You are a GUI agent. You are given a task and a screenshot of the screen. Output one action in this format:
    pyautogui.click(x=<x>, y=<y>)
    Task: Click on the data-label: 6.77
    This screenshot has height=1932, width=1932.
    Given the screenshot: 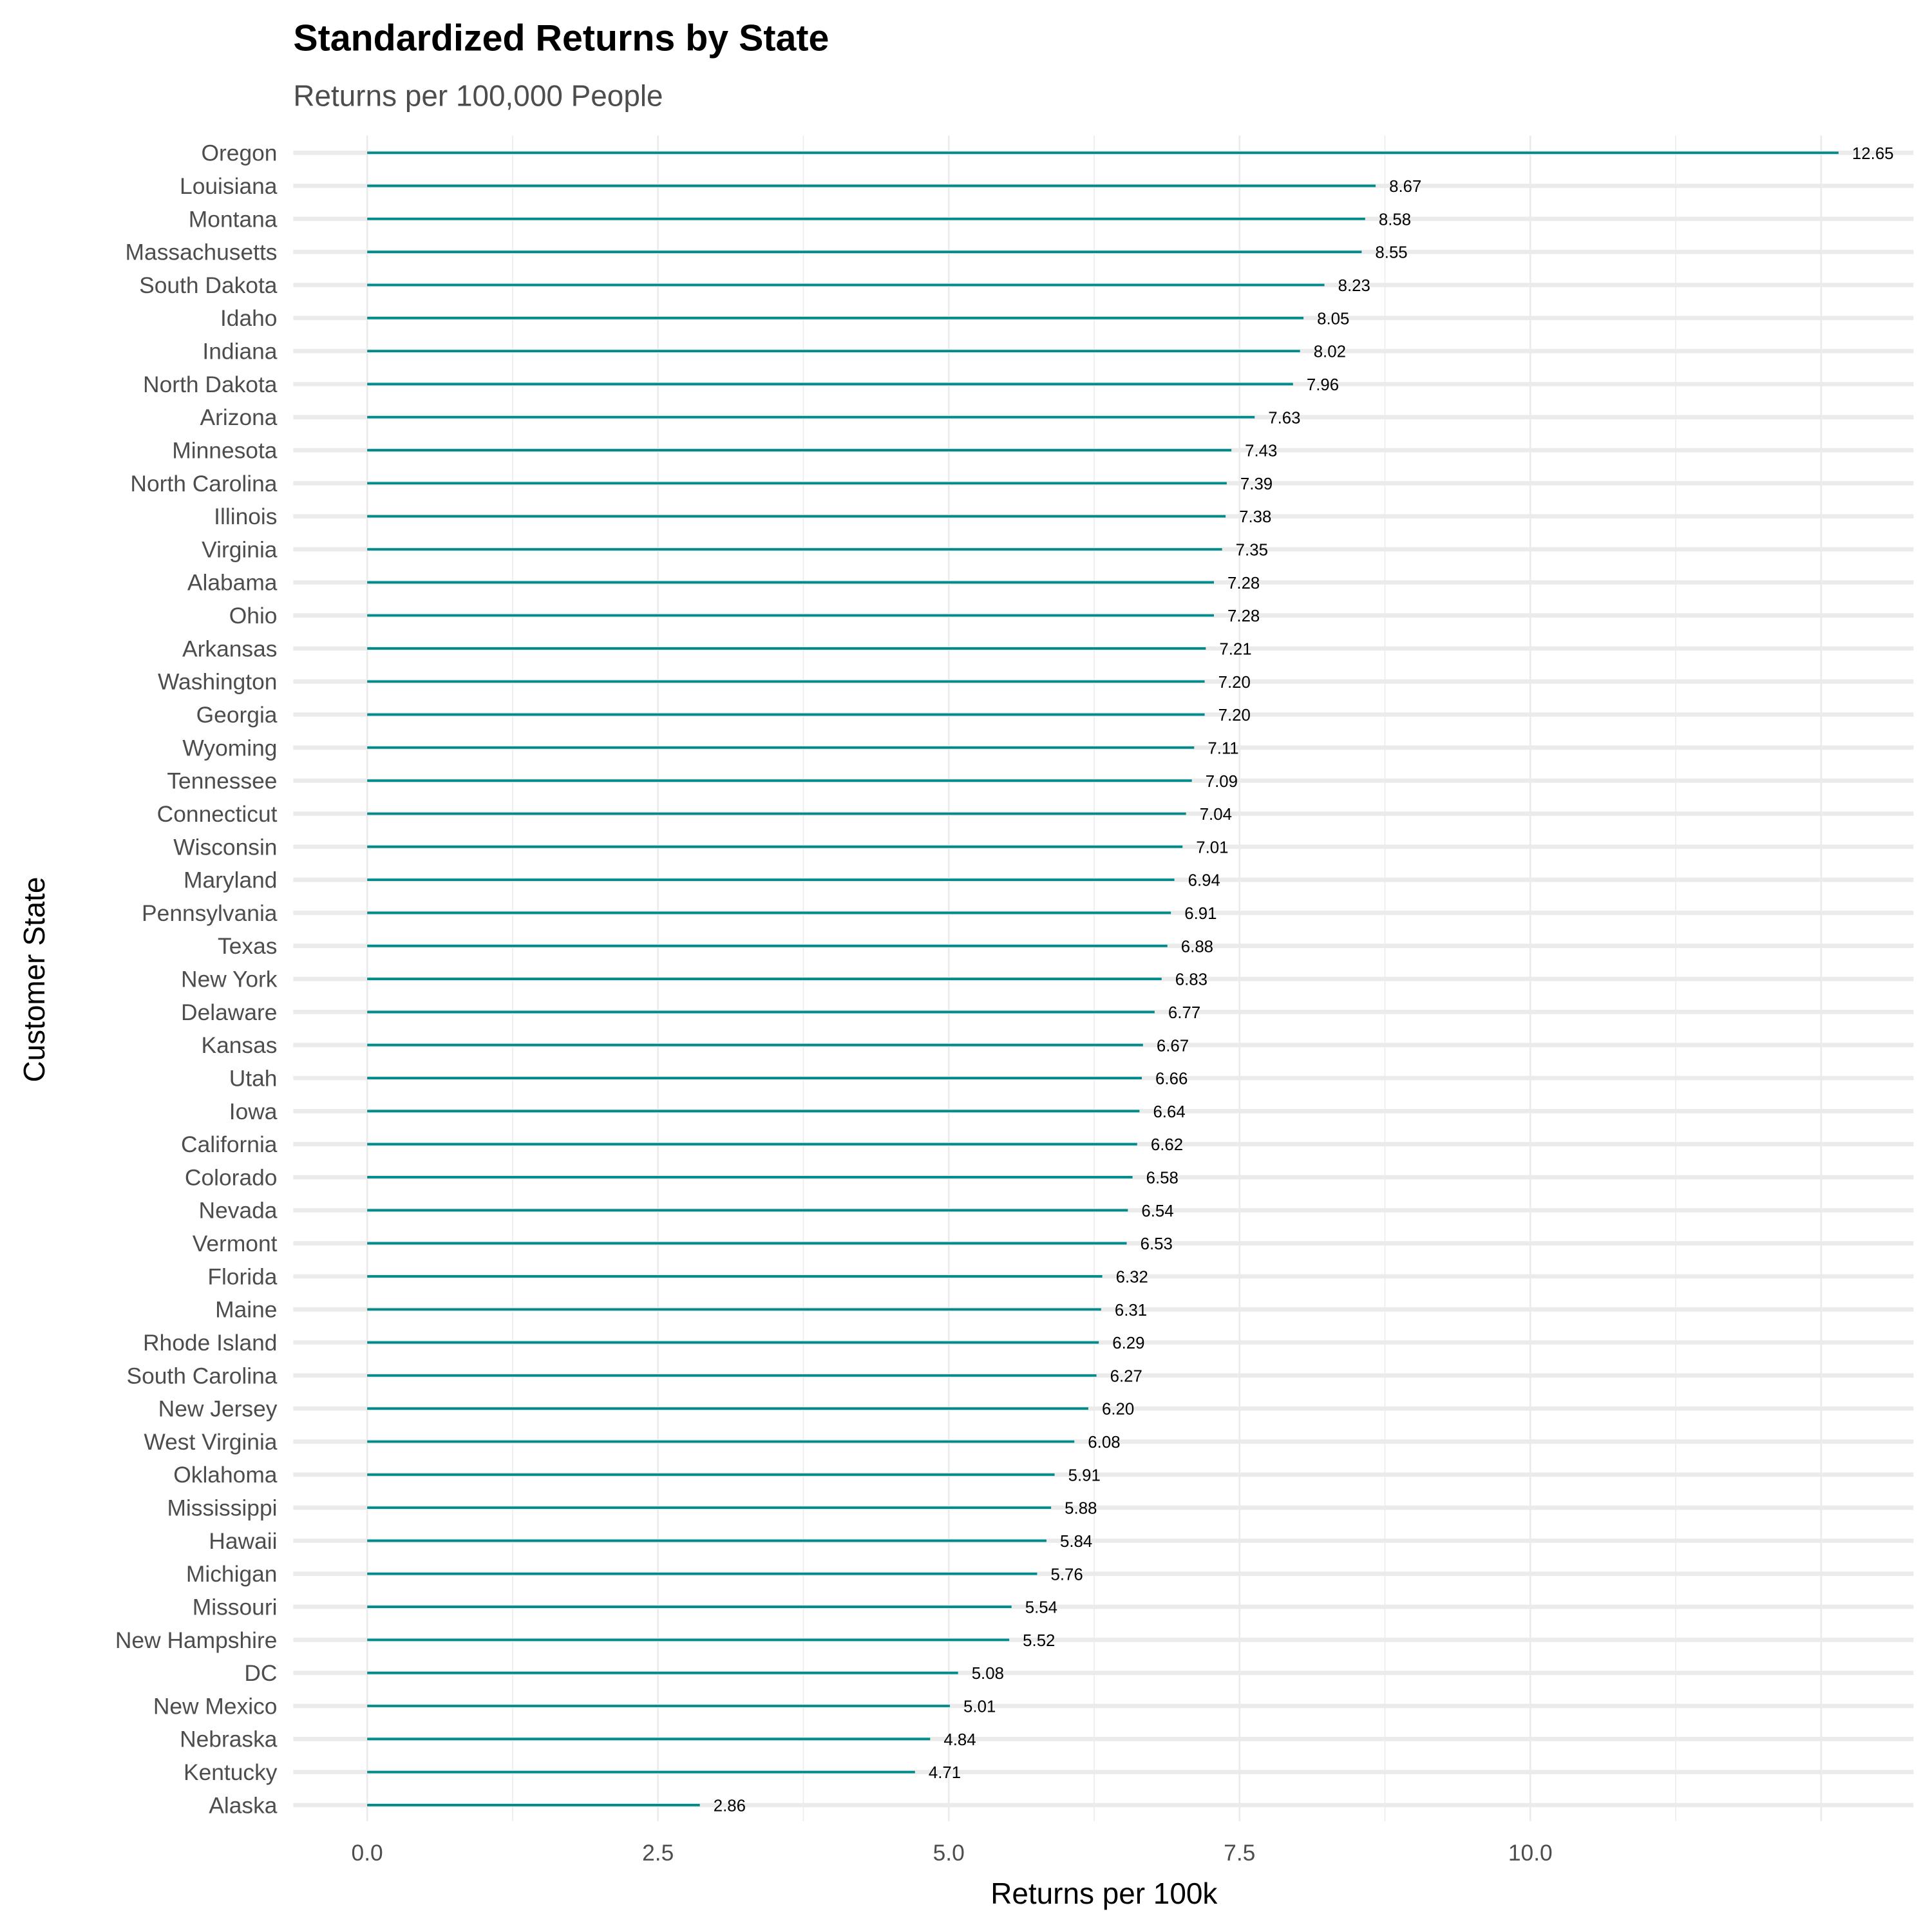 What is the action you would take?
    pyautogui.click(x=1184, y=1013)
    